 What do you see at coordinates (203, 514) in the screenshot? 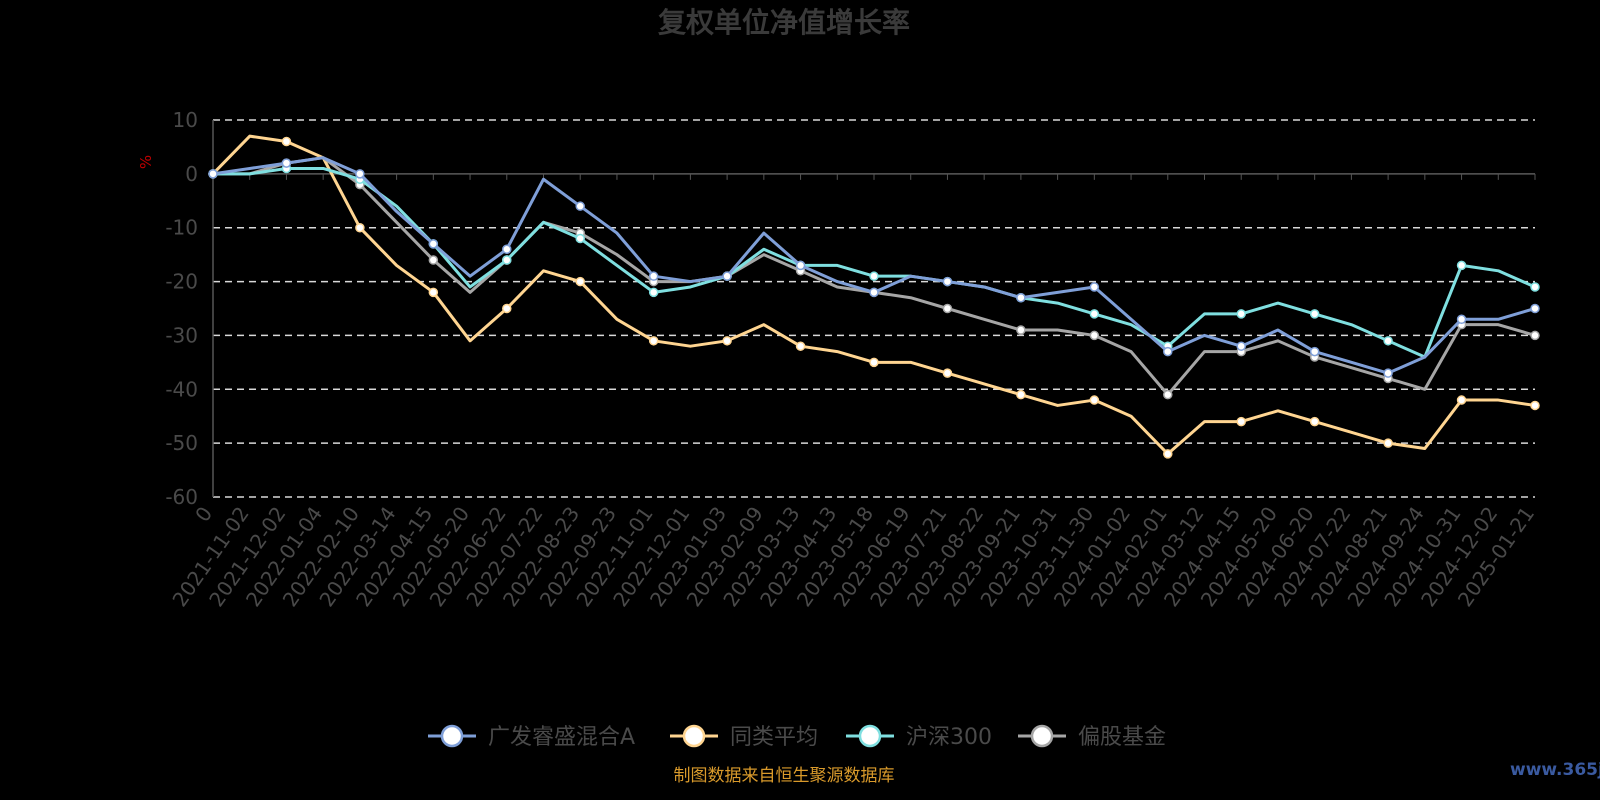
I see `x-tick-label: 0` at bounding box center [203, 514].